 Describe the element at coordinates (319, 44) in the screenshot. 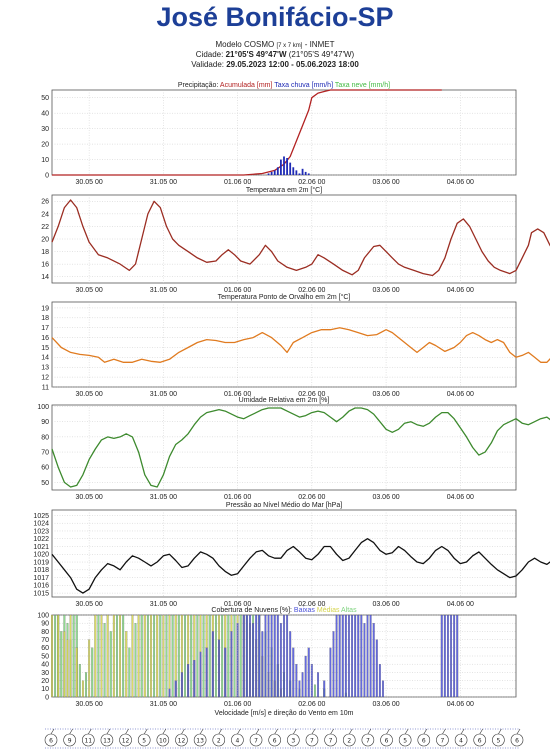

I see `model-suffix: - INMET` at that location.